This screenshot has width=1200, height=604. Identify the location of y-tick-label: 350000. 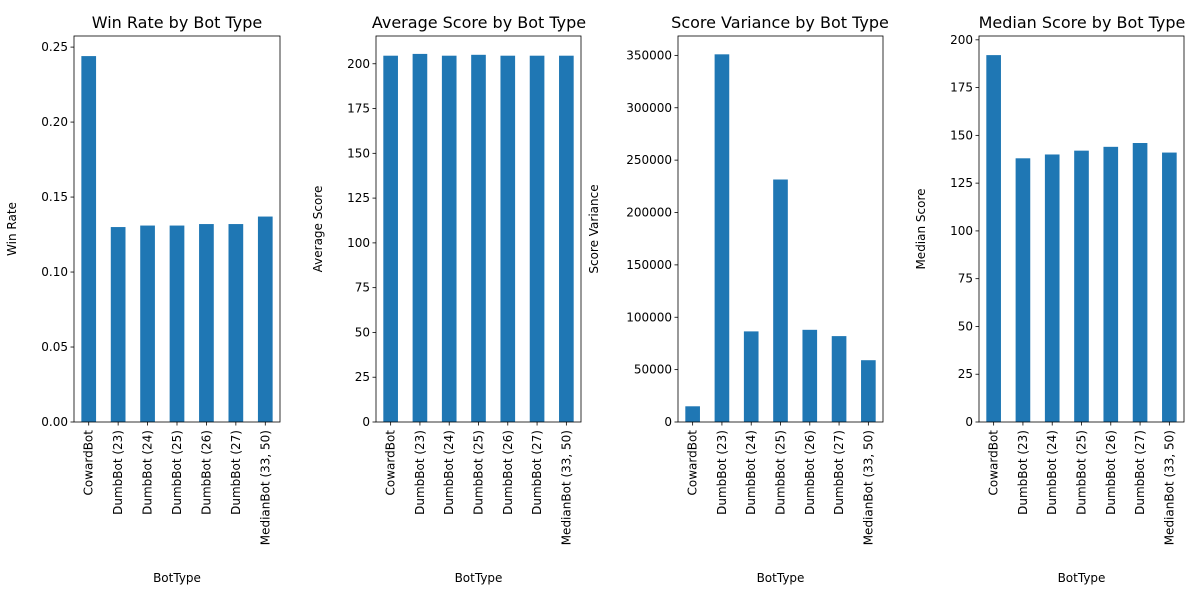
(649, 55).